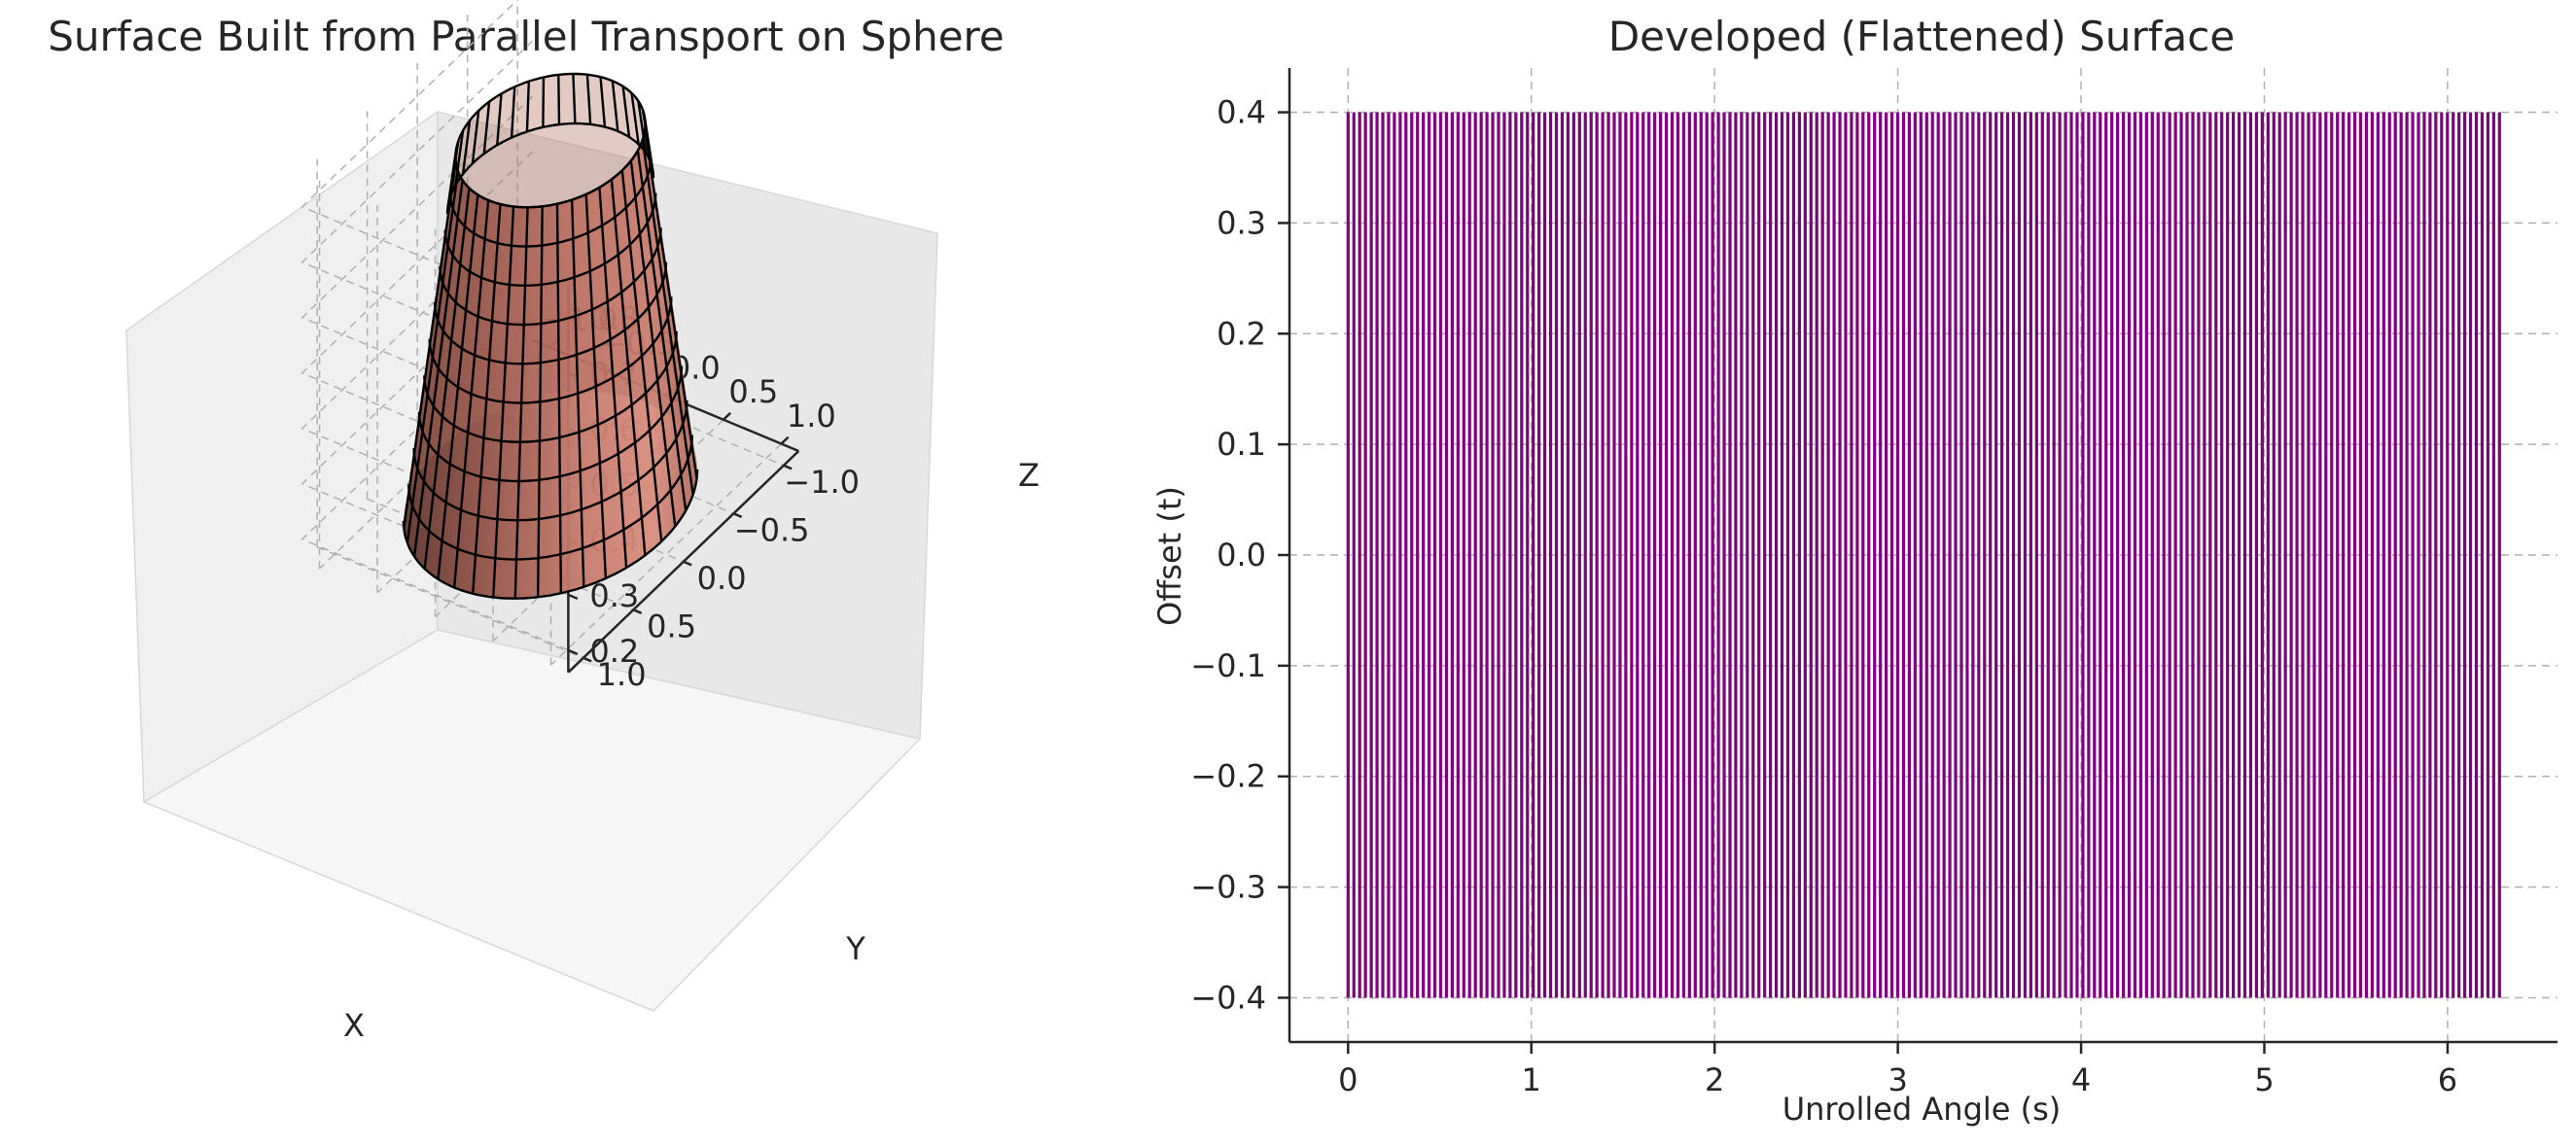 This screenshot has width=2576, height=1147. Describe the element at coordinates (1228, 665) in the screenshot. I see `right-ytick-label-3: −0.1` at that location.